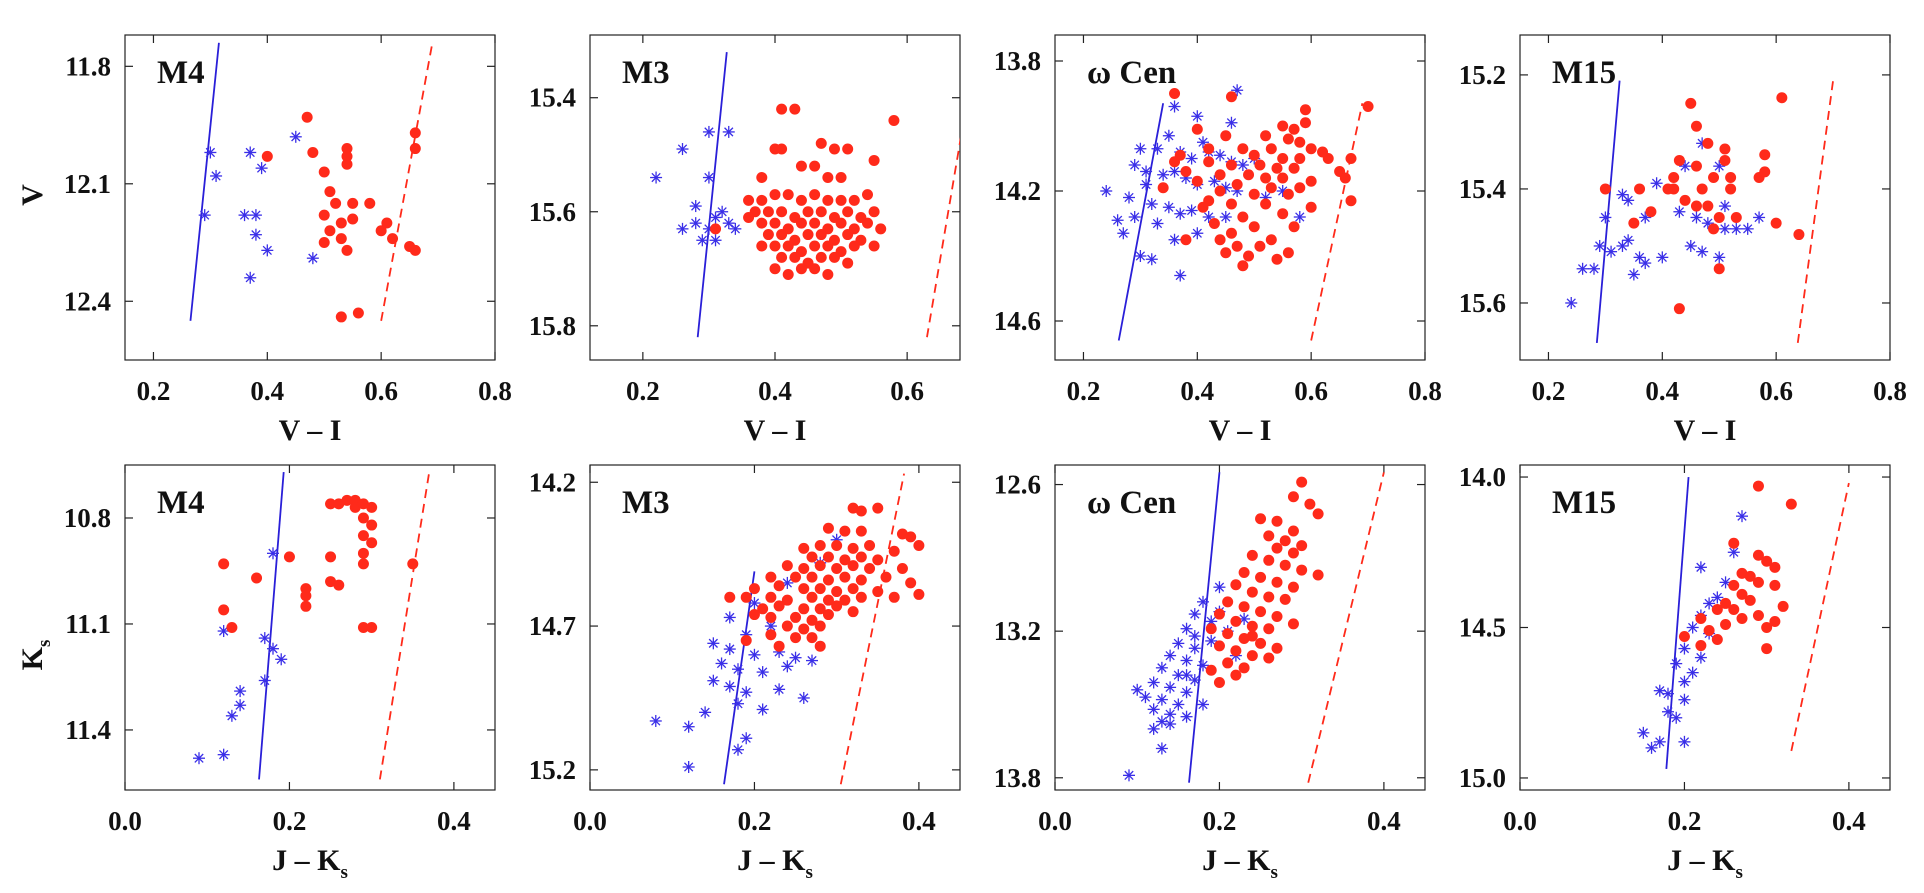 Image resolution: width=1924 pixels, height=893 pixels. Describe the element at coordinates (1482, 303) in the screenshot. I see `y-tick-label: 15.6` at that location.